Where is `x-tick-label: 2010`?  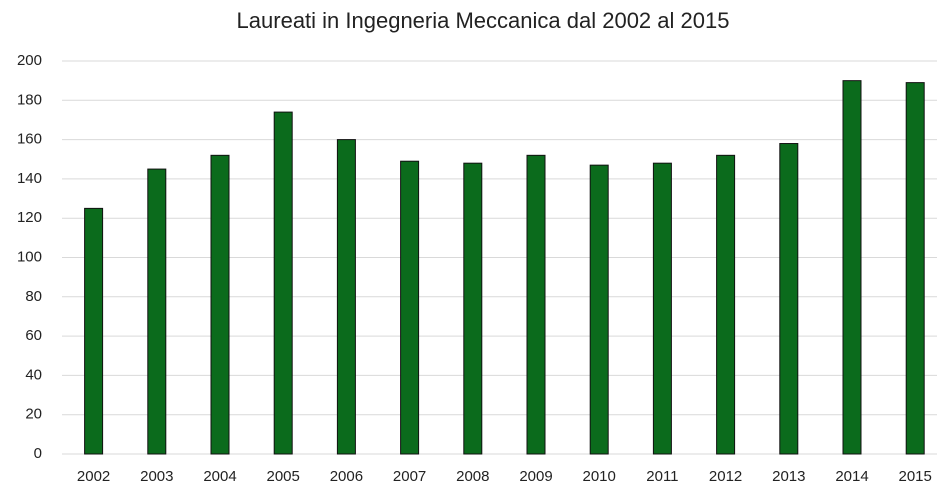
x-tick-label: 2010 is located at coordinates (599, 476).